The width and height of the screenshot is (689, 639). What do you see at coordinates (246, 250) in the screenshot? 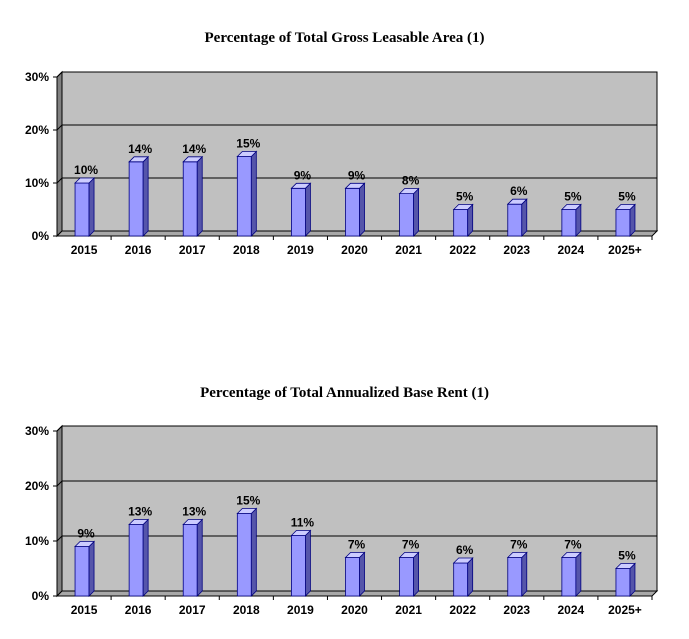
I see `x-tick-label: 2018` at bounding box center [246, 250].